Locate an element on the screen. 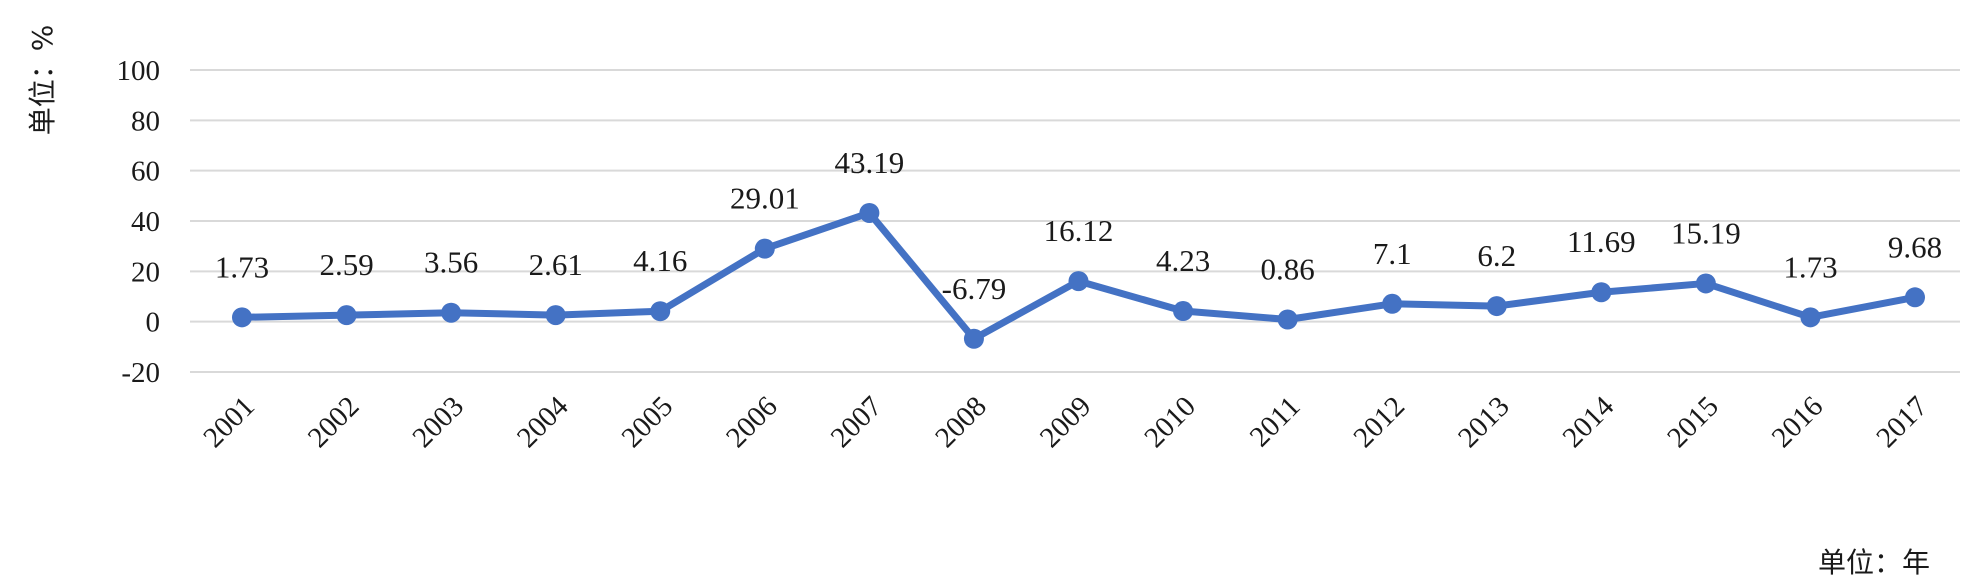  data-label: -6.79 is located at coordinates (974, 288).